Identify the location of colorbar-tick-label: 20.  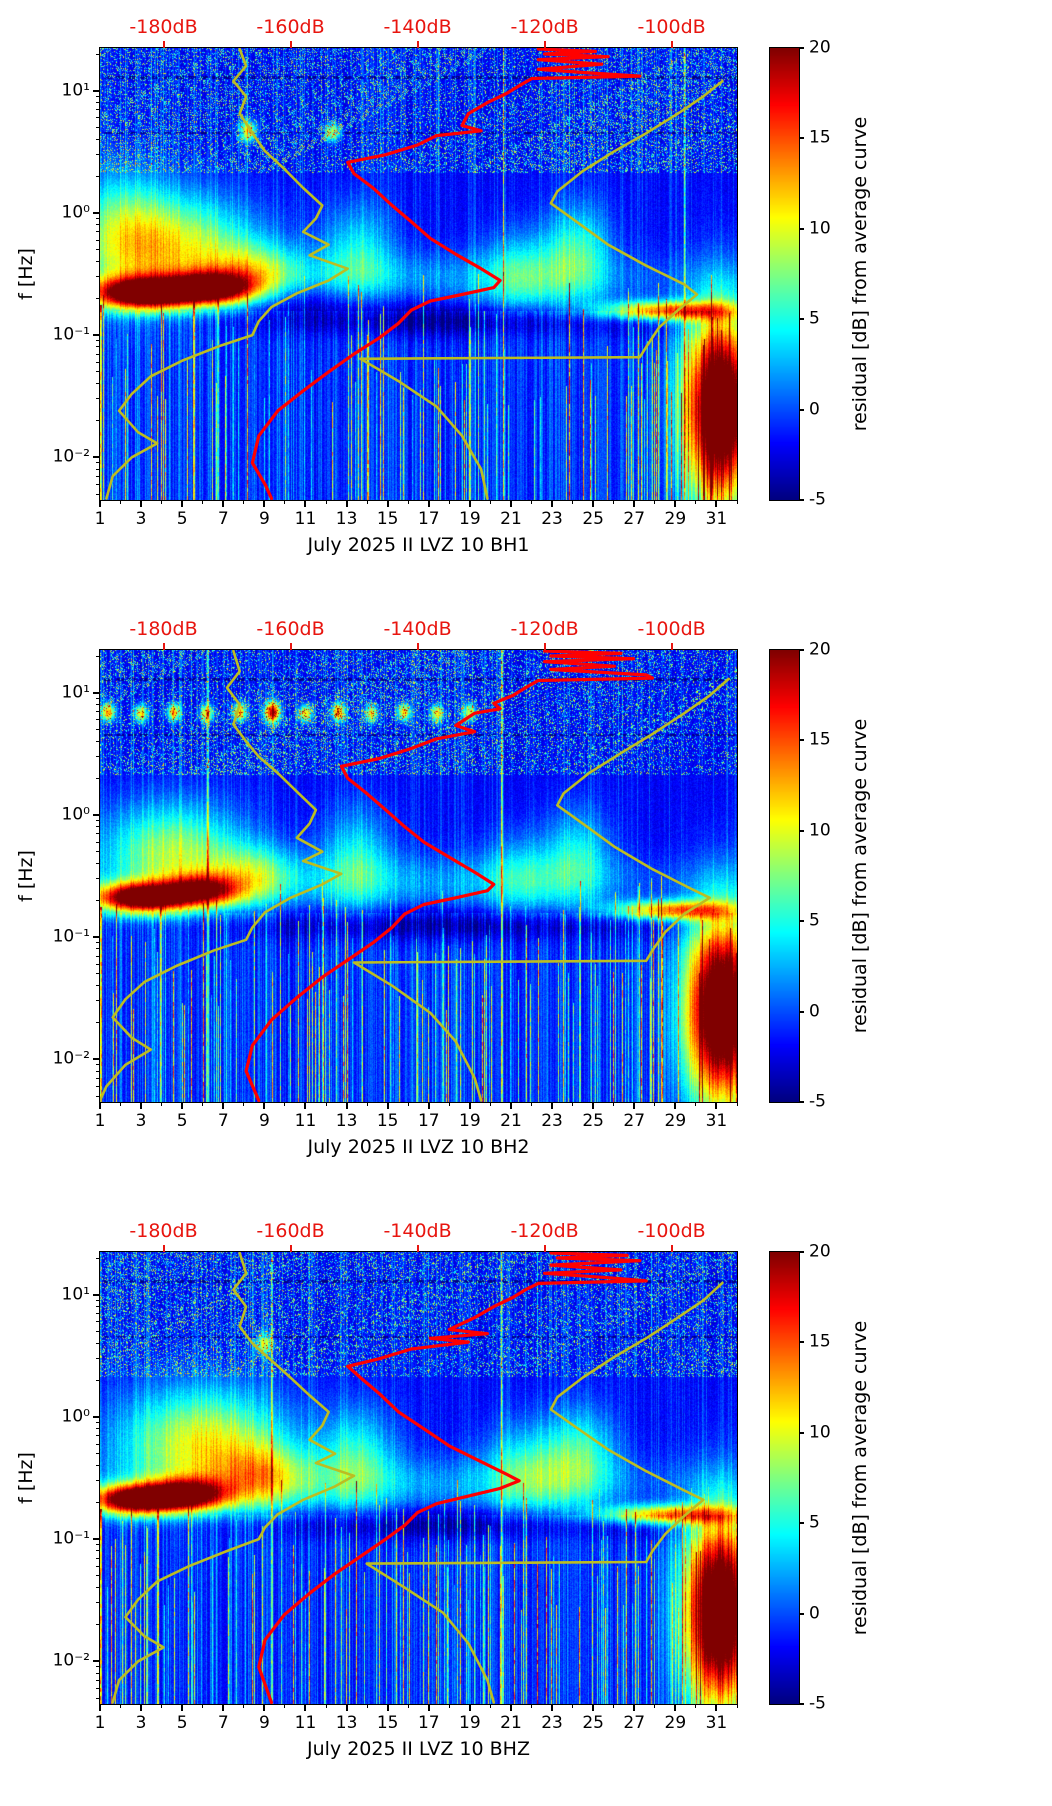
(820, 1251).